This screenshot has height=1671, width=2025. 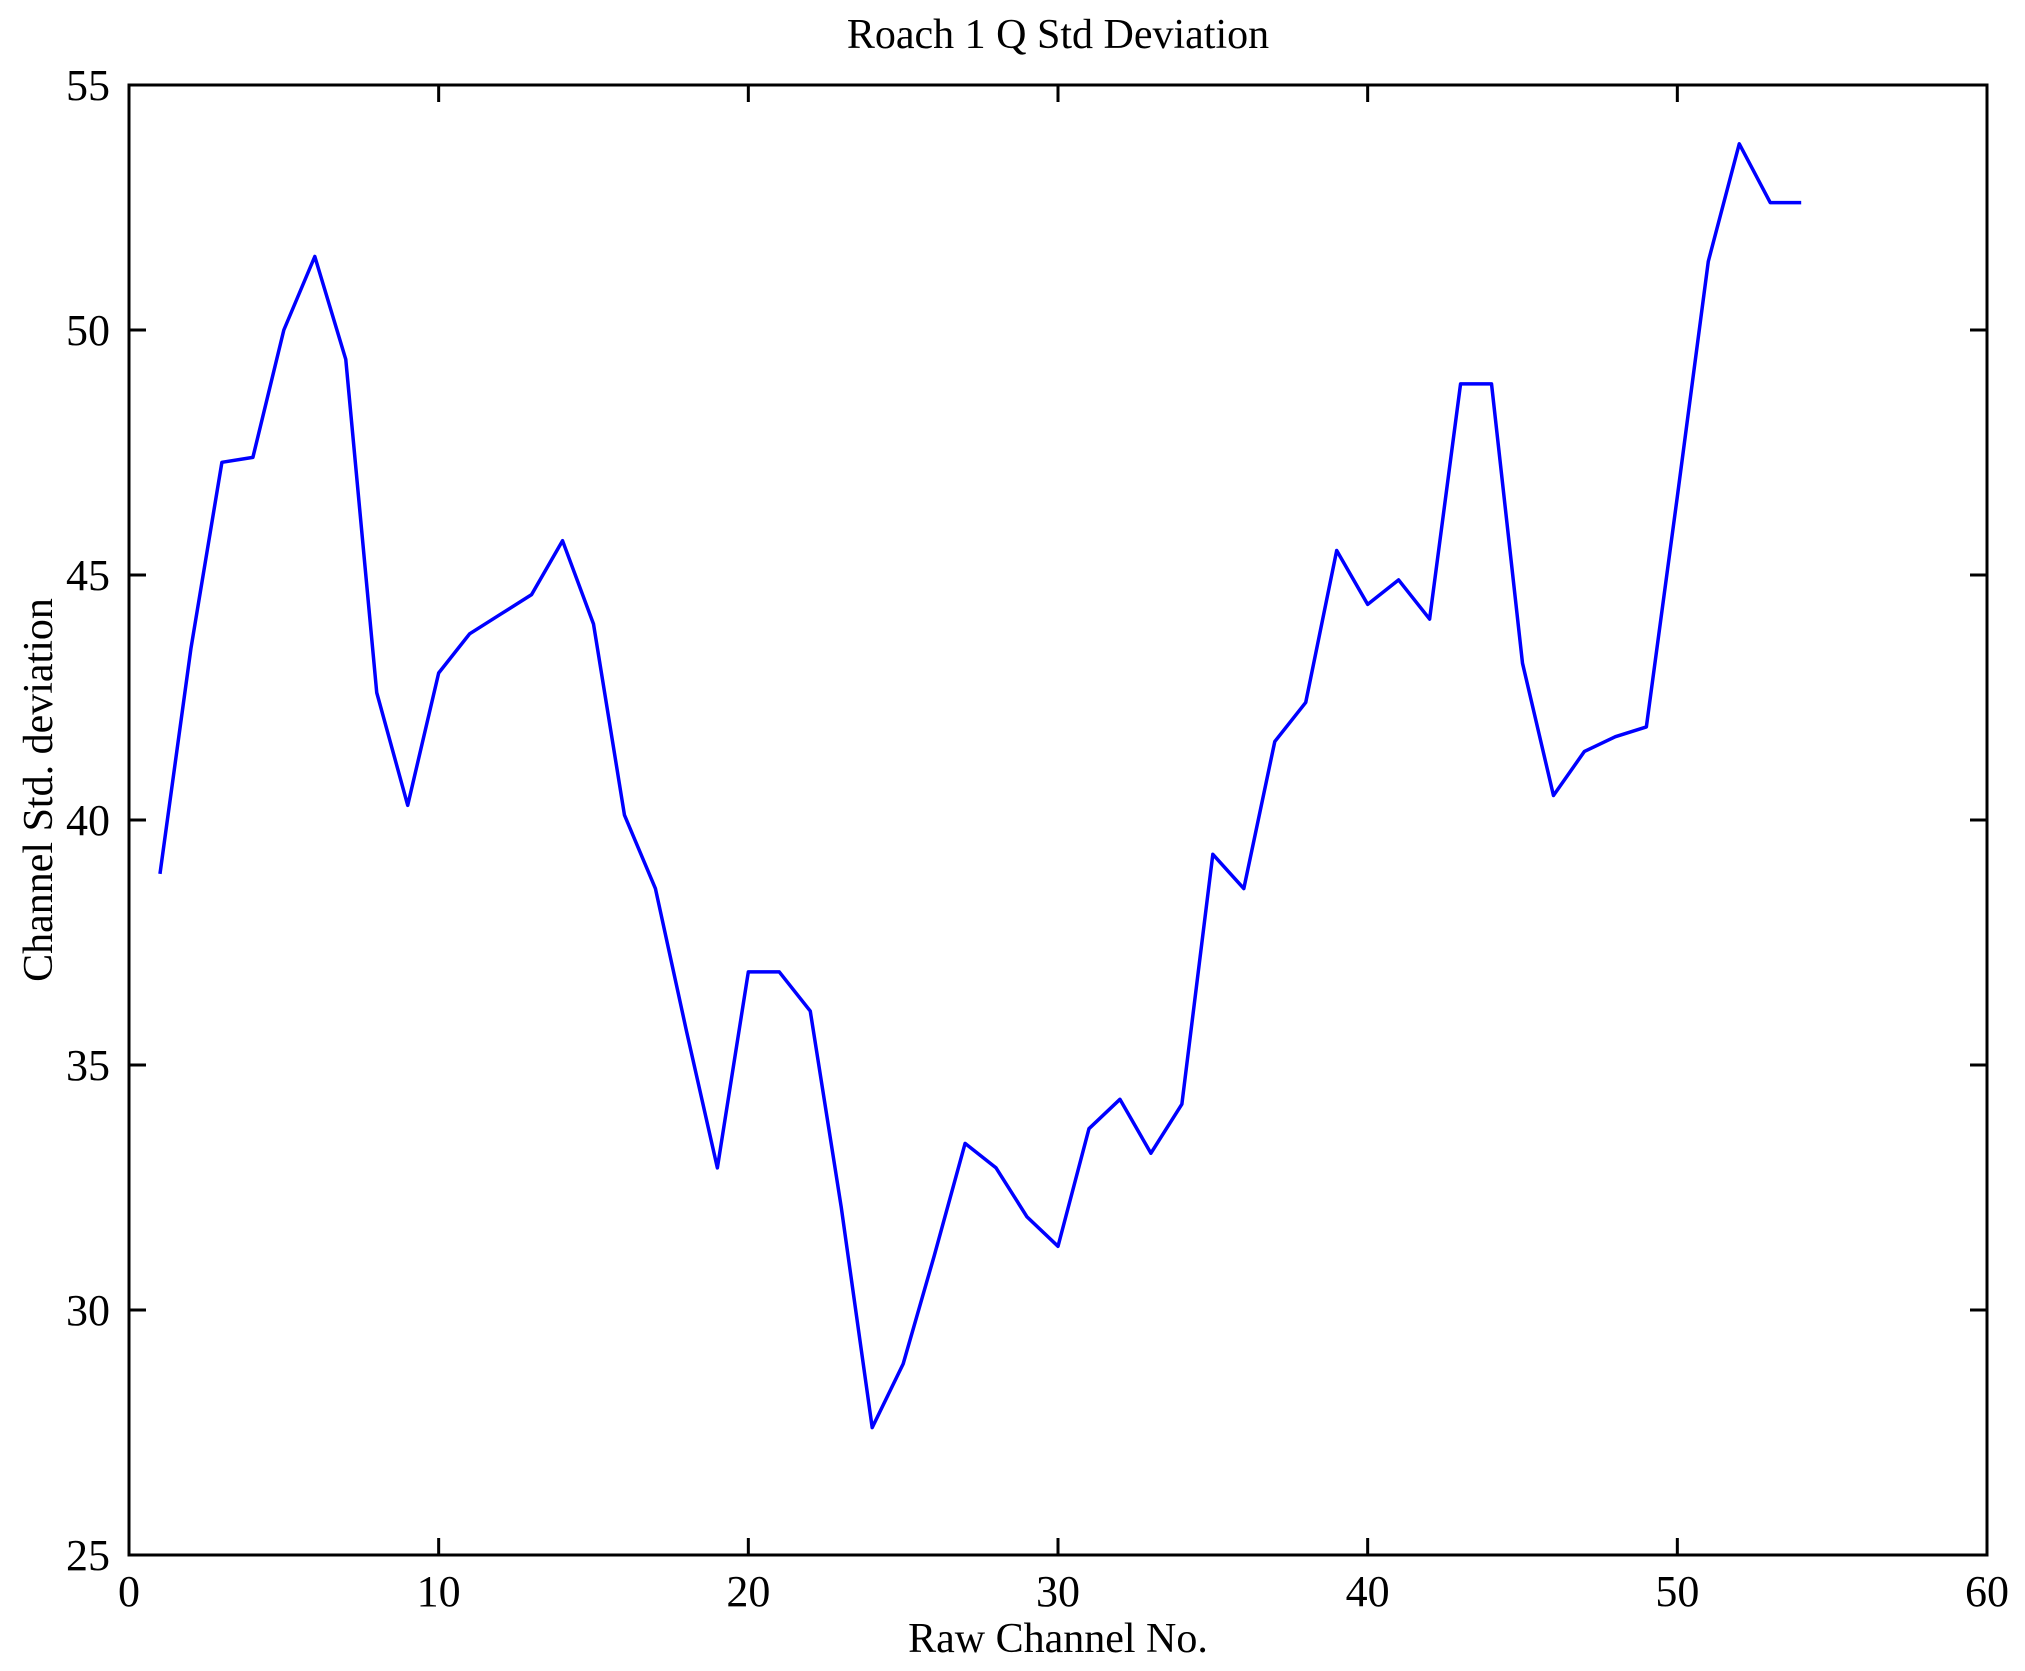 I want to click on y-tick-label: 45, so click(x=88, y=575).